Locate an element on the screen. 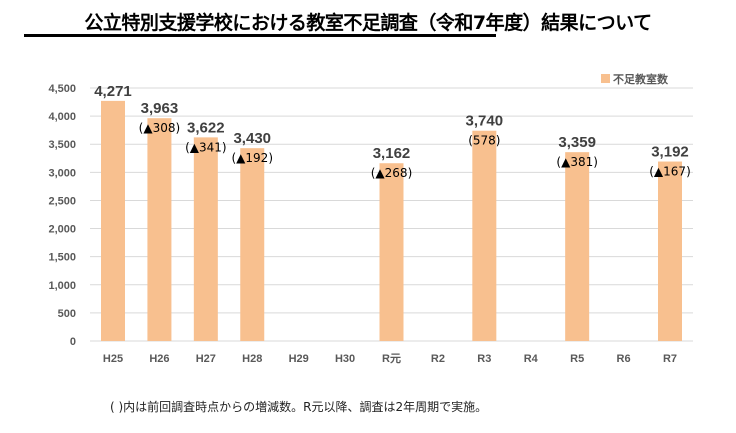 Image resolution: width=736 pixels, height=433 pixels. value-label: 3,359 is located at coordinates (577, 142).